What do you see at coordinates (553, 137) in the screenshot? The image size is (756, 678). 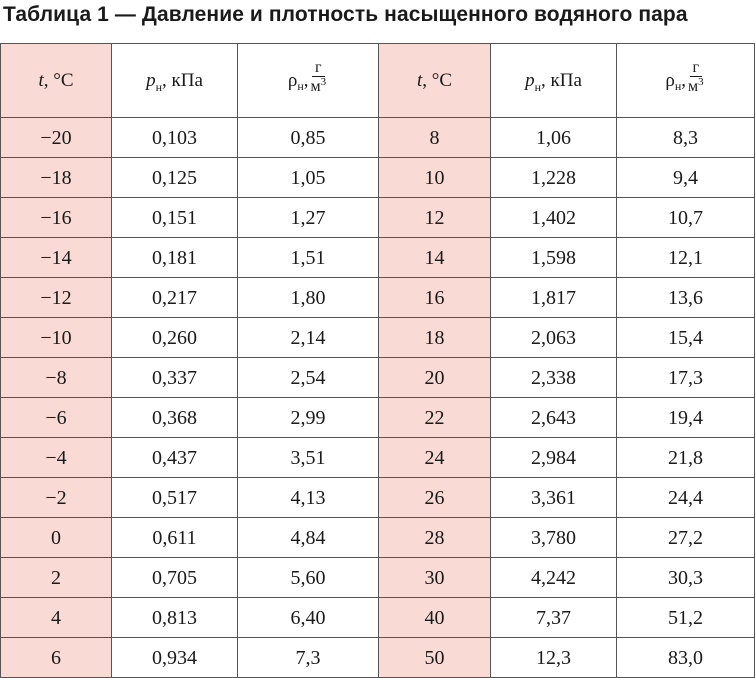 I see `cell-pressure: 1,06` at bounding box center [553, 137].